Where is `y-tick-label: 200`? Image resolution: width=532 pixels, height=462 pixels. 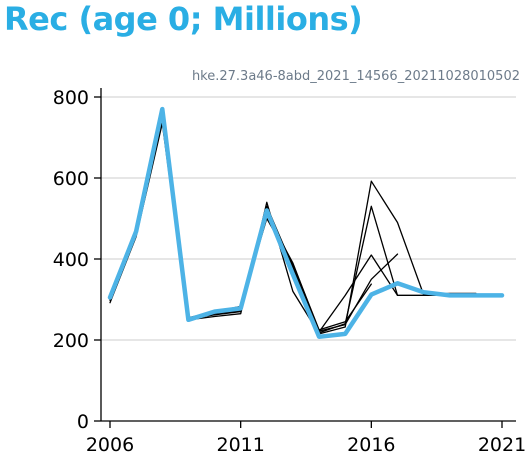 y-tick-label: 200 is located at coordinates (71, 341).